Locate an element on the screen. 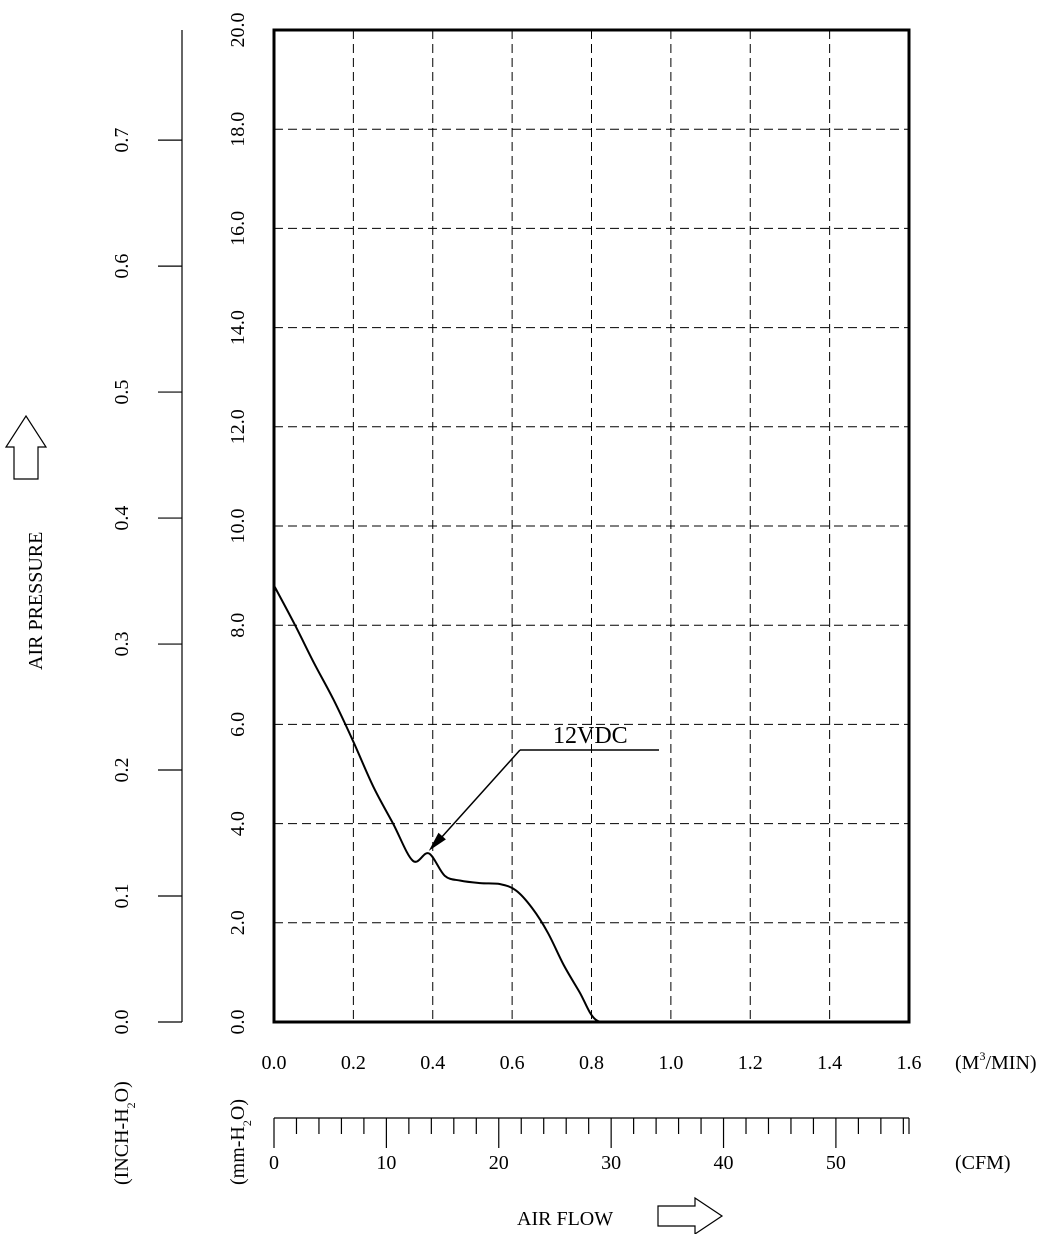  y-tick-label-mm: 18.0 is located at coordinates (238, 129).